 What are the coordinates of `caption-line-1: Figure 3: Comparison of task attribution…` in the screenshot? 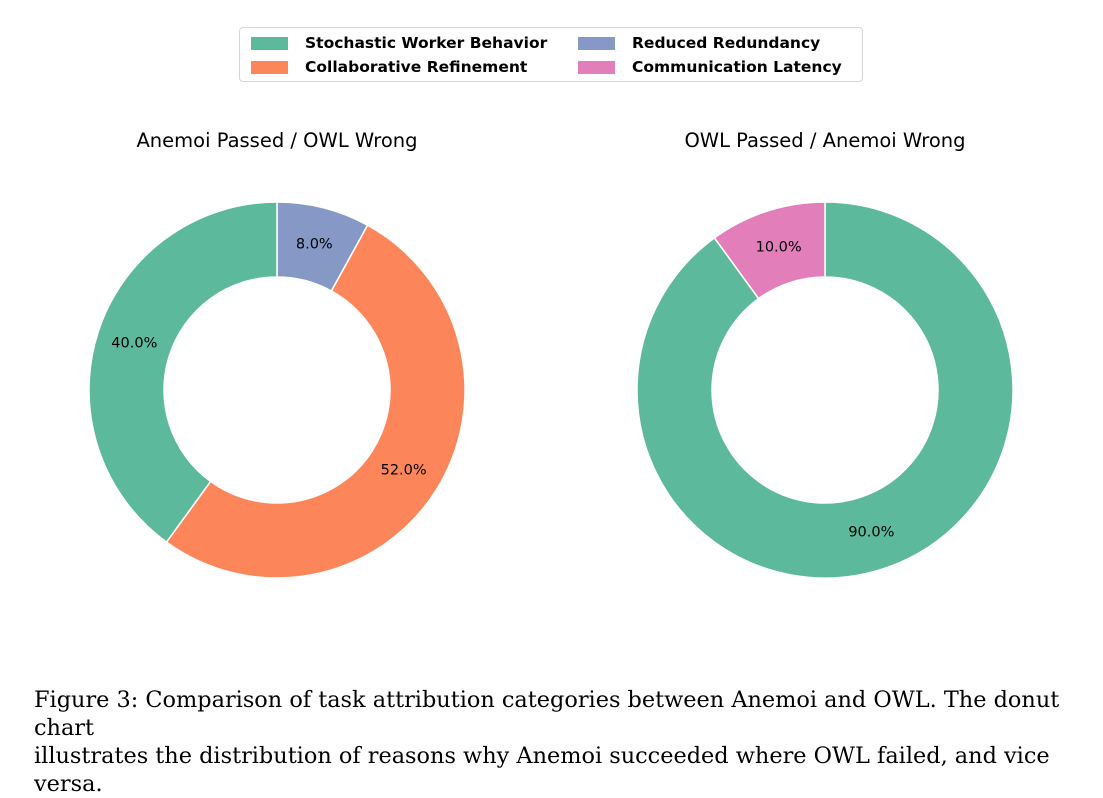 It's located at (547, 714).